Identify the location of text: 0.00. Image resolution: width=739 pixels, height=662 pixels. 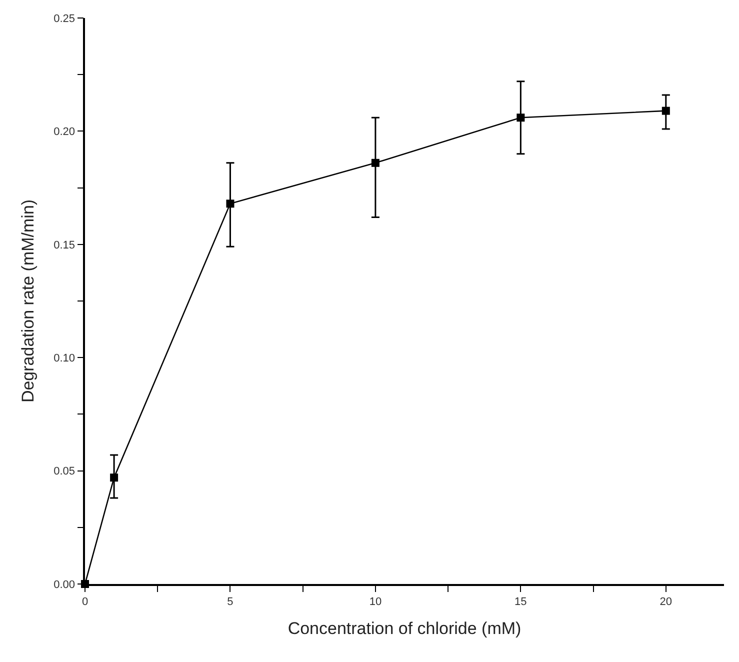
(65, 584).